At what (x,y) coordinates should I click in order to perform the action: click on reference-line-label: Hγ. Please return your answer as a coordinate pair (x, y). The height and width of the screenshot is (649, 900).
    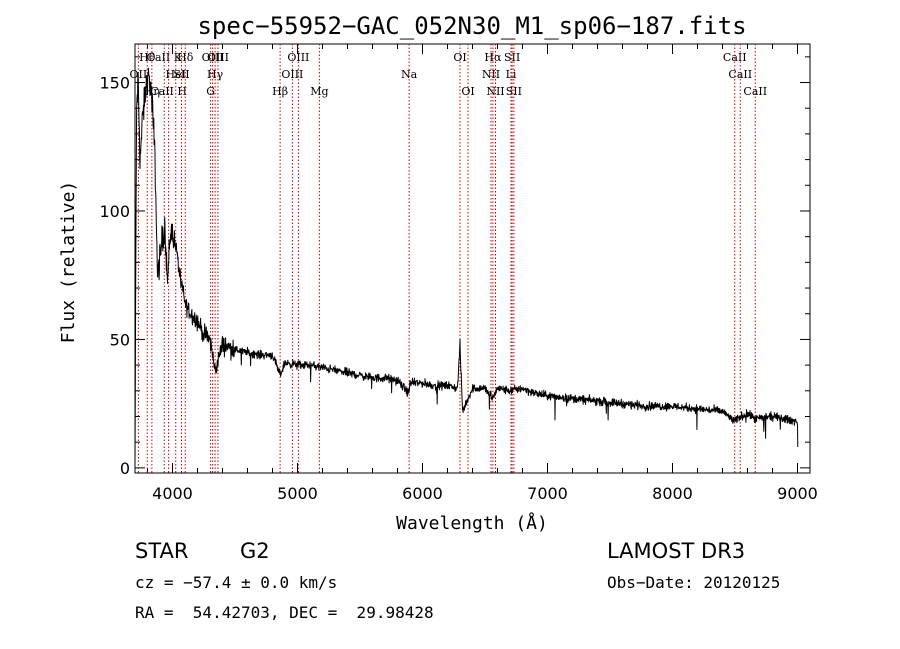
    Looking at the image, I should click on (215, 74).